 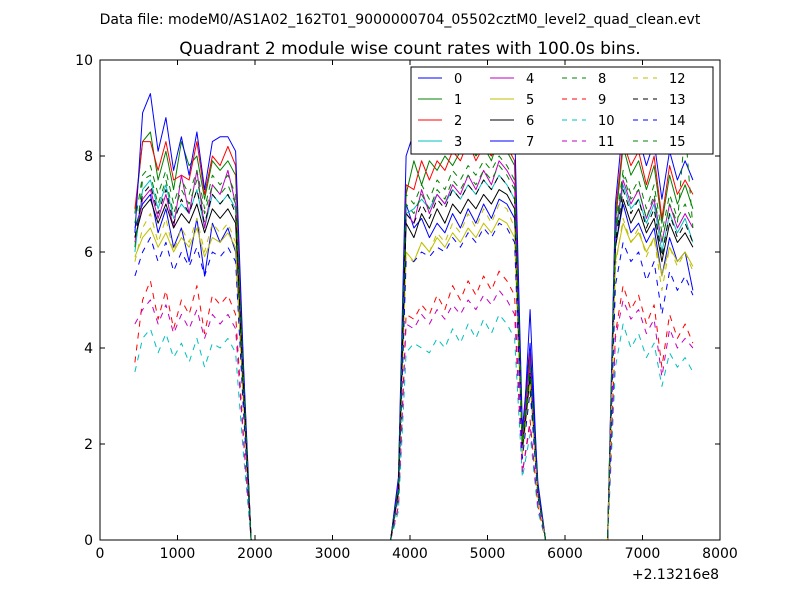 What do you see at coordinates (410, 554) in the screenshot?
I see `x-tick-label: 4000` at bounding box center [410, 554].